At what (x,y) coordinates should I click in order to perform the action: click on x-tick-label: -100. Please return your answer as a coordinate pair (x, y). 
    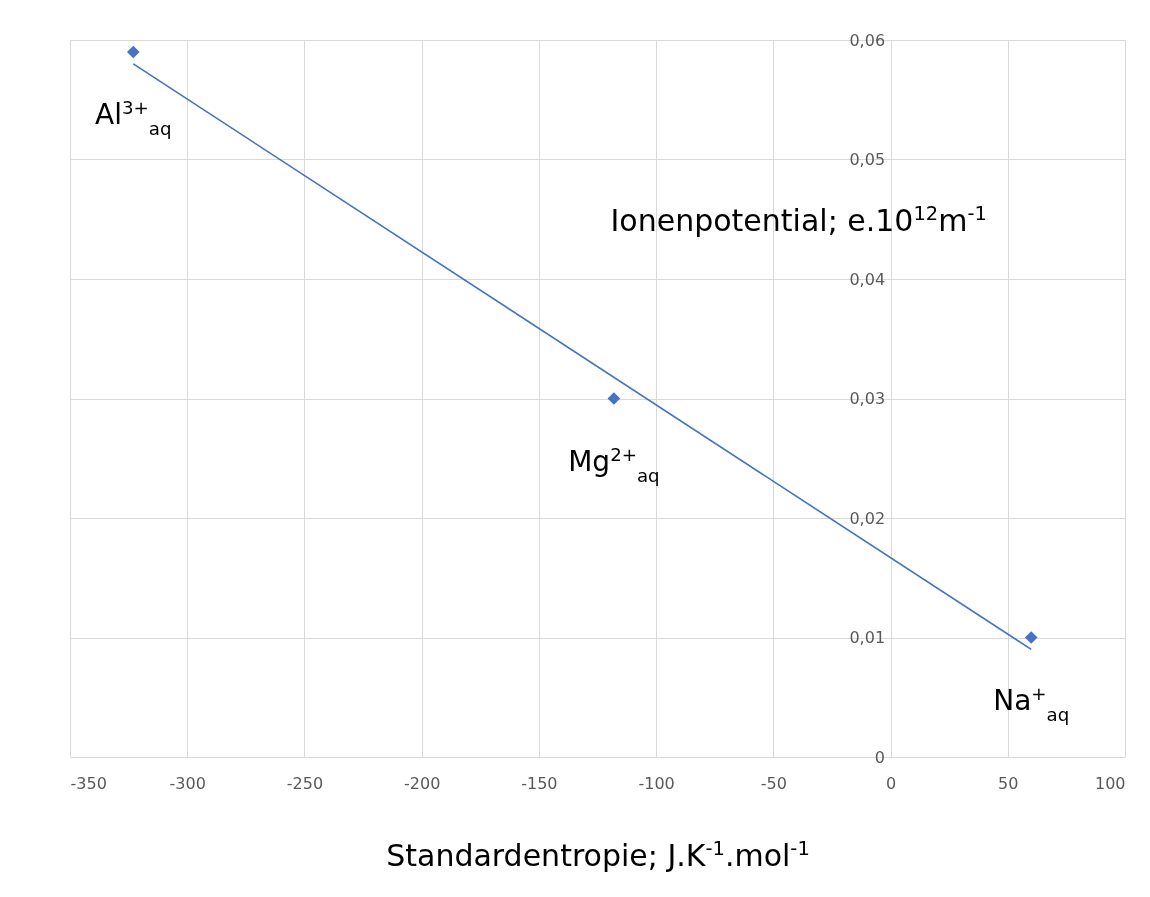
    Looking at the image, I should click on (656, 783).